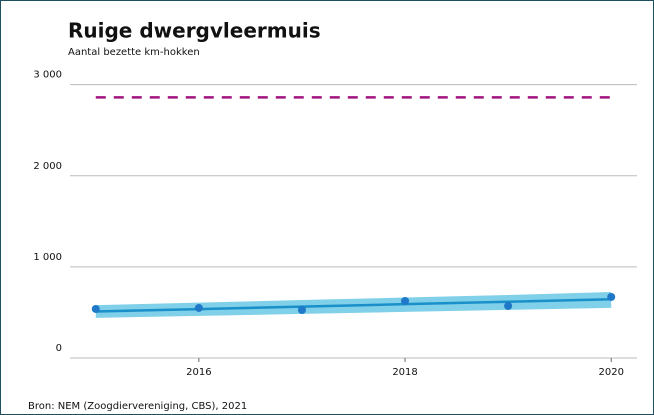  I want to click on y-tick-label: 3 000, so click(47, 75).